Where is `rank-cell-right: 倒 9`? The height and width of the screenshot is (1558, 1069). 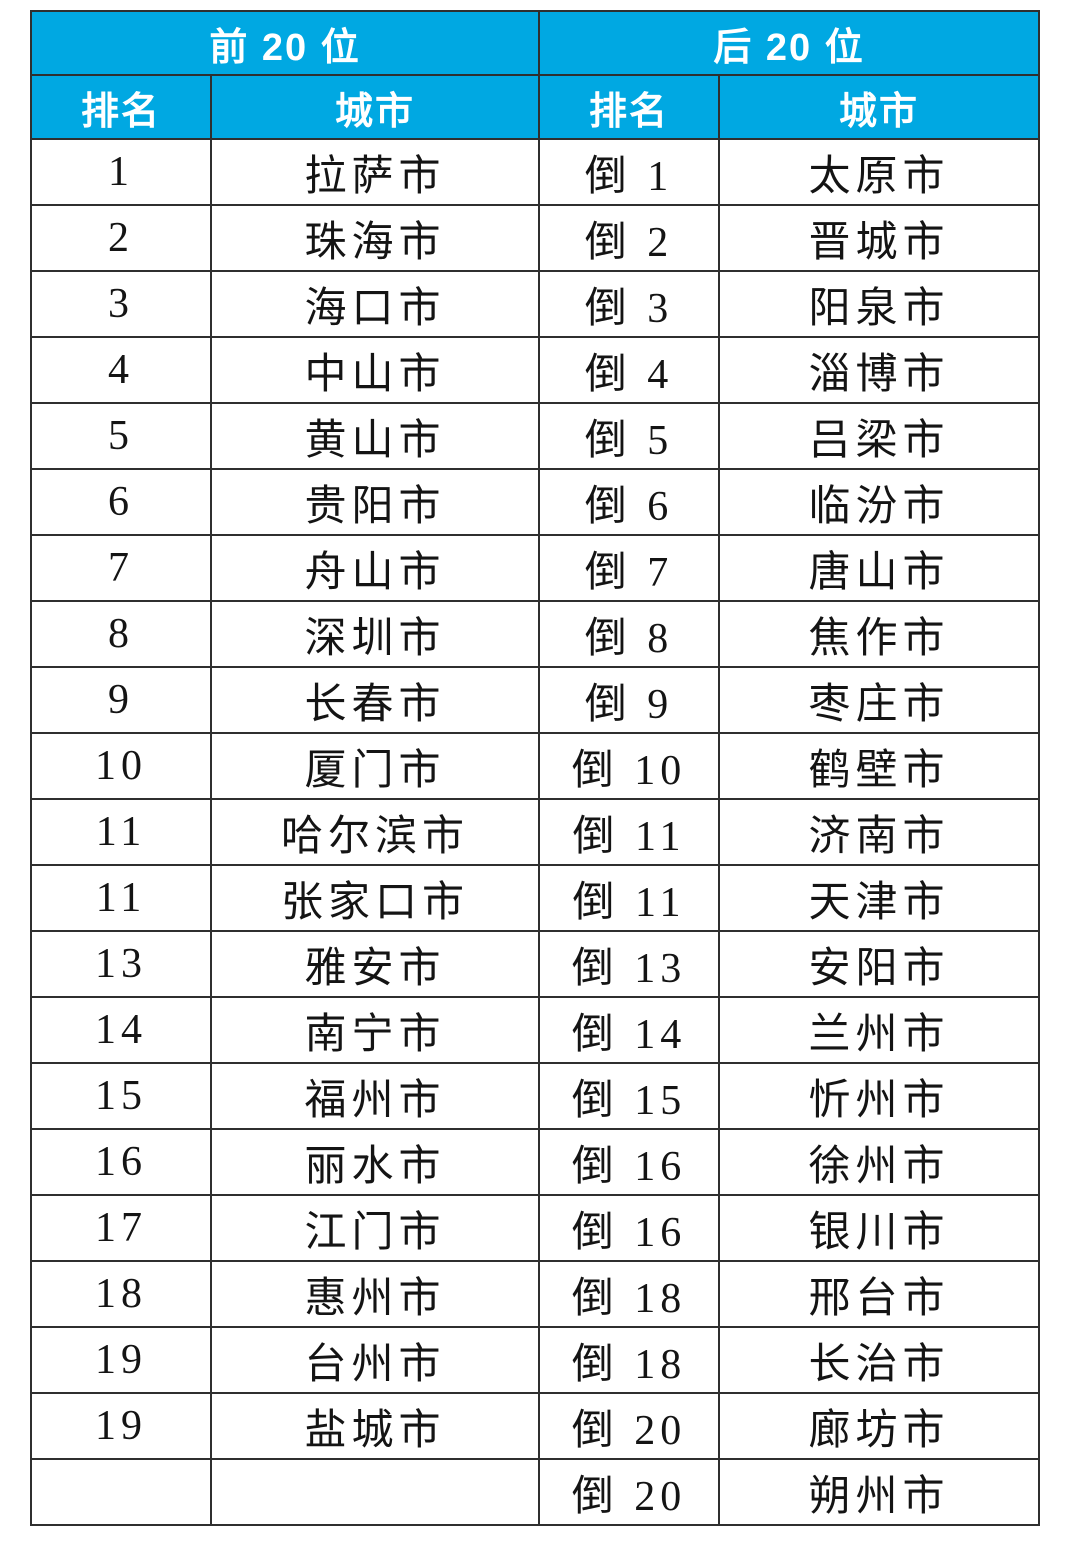
rank-cell-right: 倒 9 is located at coordinates (629, 700).